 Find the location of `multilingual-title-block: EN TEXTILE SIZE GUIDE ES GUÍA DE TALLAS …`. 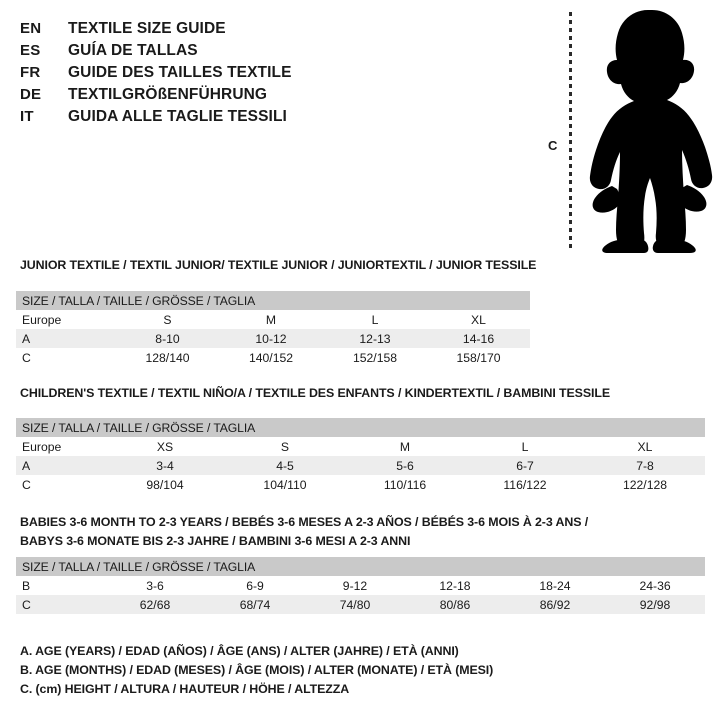

multilingual-title-block: EN TEXTILE SIZE GUIDE ES GUÍA DE TALLAS … is located at coordinates (270, 73).